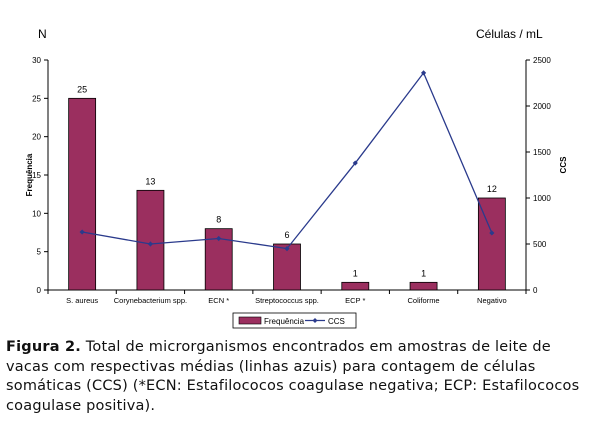 Image resolution: width=590 pixels, height=426 pixels. I want to click on y-tick-label: 5, so click(39, 252).